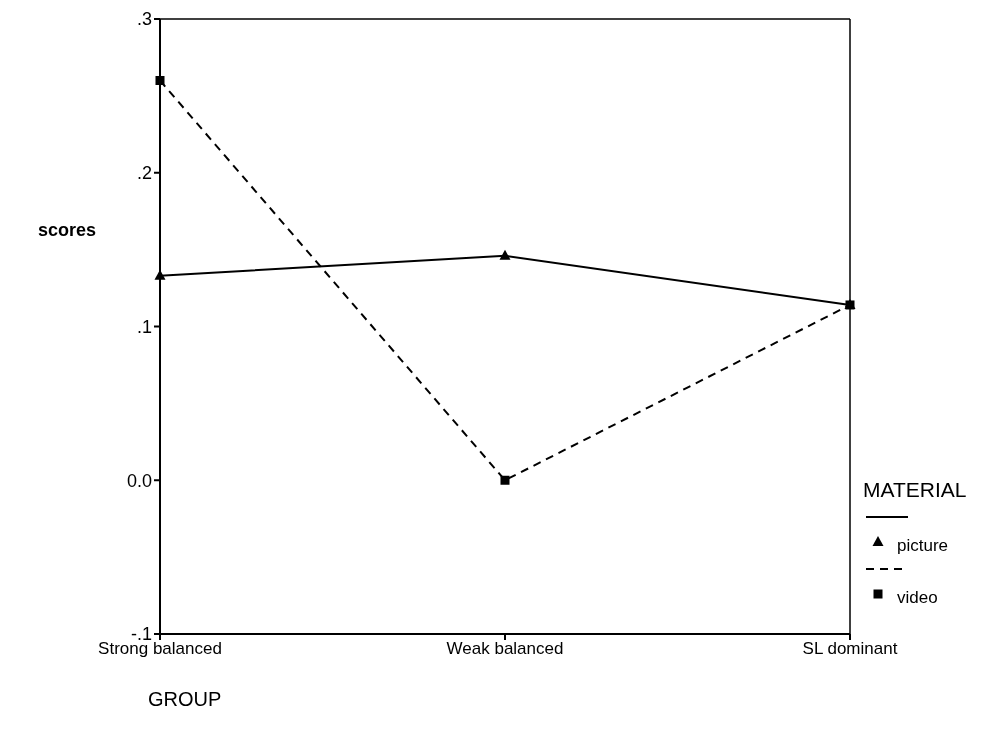 This screenshot has height=730, width=1003. I want to click on legend-label: video, so click(917, 598).